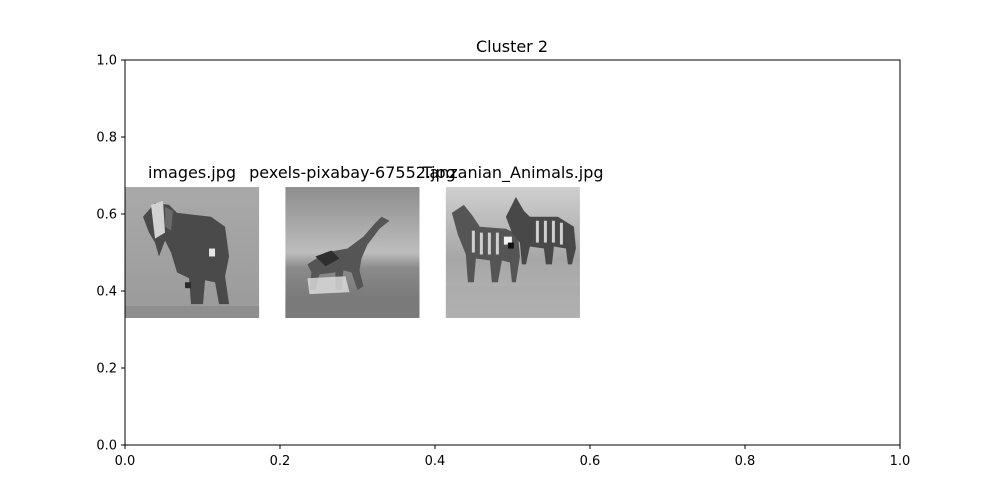 The height and width of the screenshot is (500, 1000). What do you see at coordinates (352, 172) in the screenshot?
I see `thumbnail-label: pexels-pixabay-67552.jpg` at bounding box center [352, 172].